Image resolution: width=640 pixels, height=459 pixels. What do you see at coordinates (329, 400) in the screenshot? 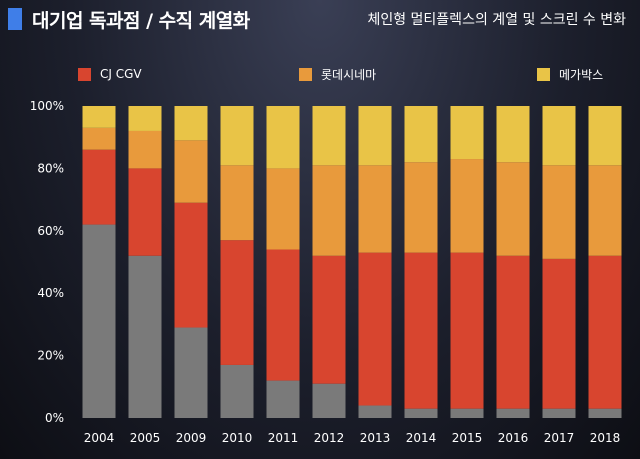
I see `bar-segment-other-2012` at bounding box center [329, 400].